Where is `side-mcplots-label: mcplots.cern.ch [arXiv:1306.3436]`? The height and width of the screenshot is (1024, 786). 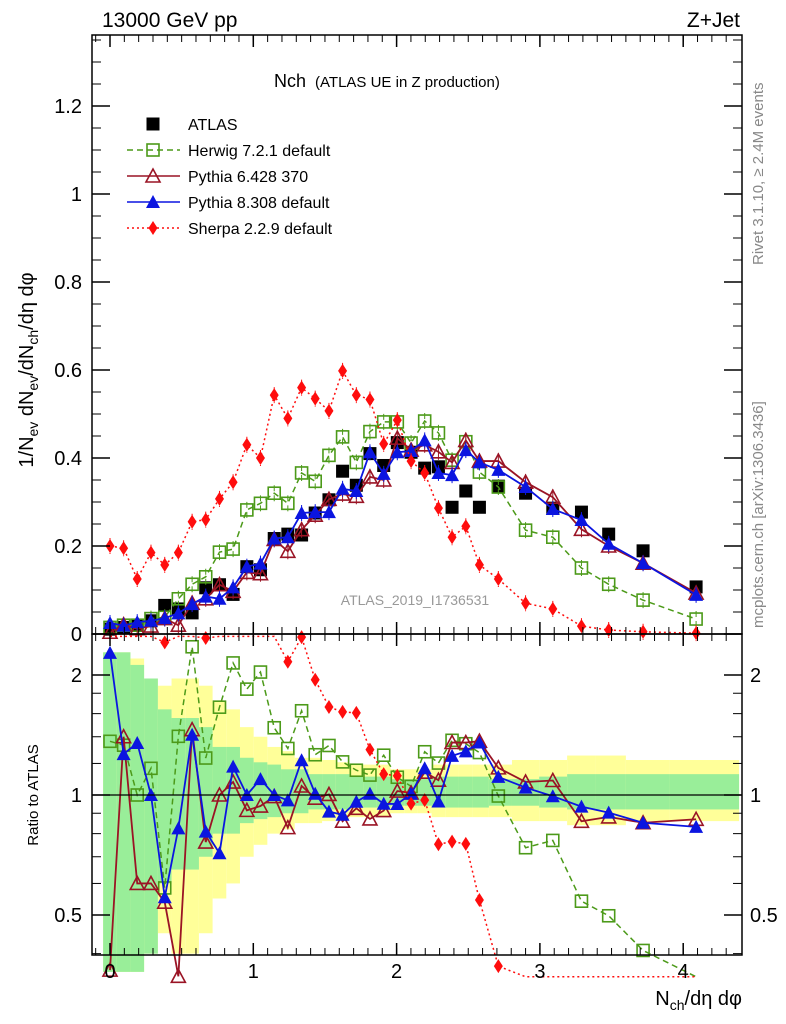 side-mcplots-label: mcplots.cern.ch [arXiv:1306.3436] is located at coordinates (758, 514).